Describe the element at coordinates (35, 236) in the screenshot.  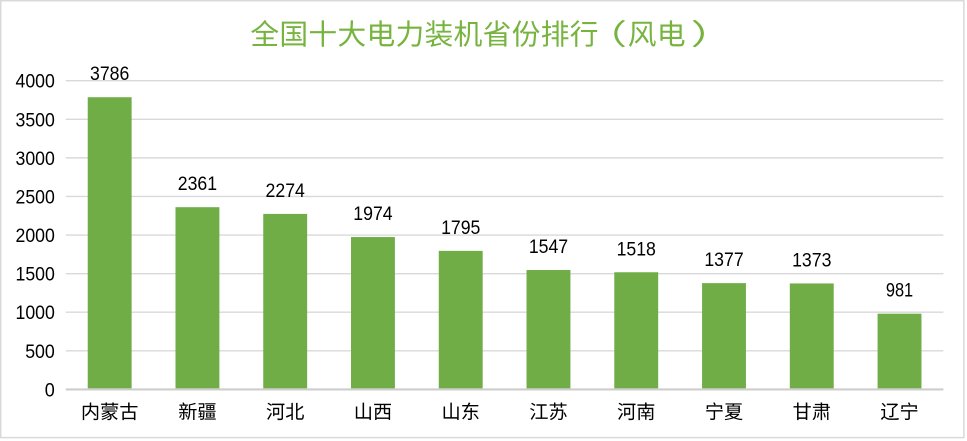
I see `svg-text: 2000` at that location.